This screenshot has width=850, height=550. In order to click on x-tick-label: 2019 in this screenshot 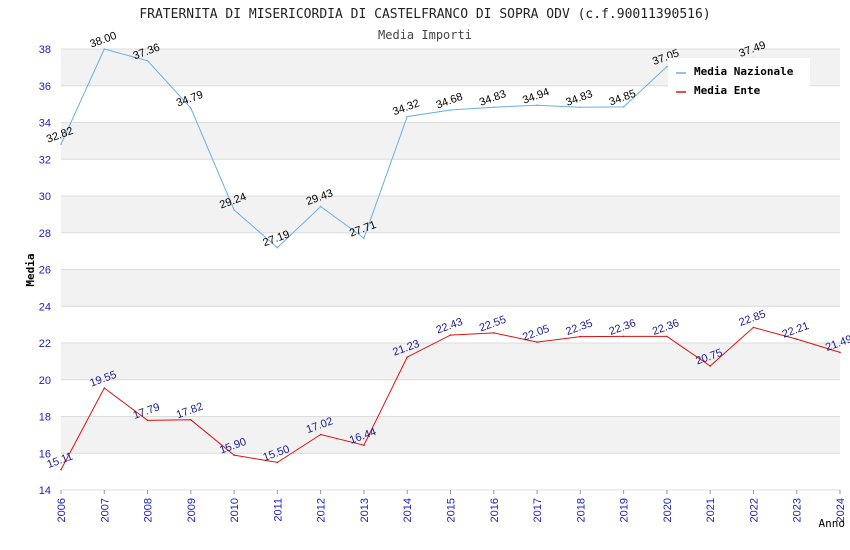, I will do `click(625, 510)`.